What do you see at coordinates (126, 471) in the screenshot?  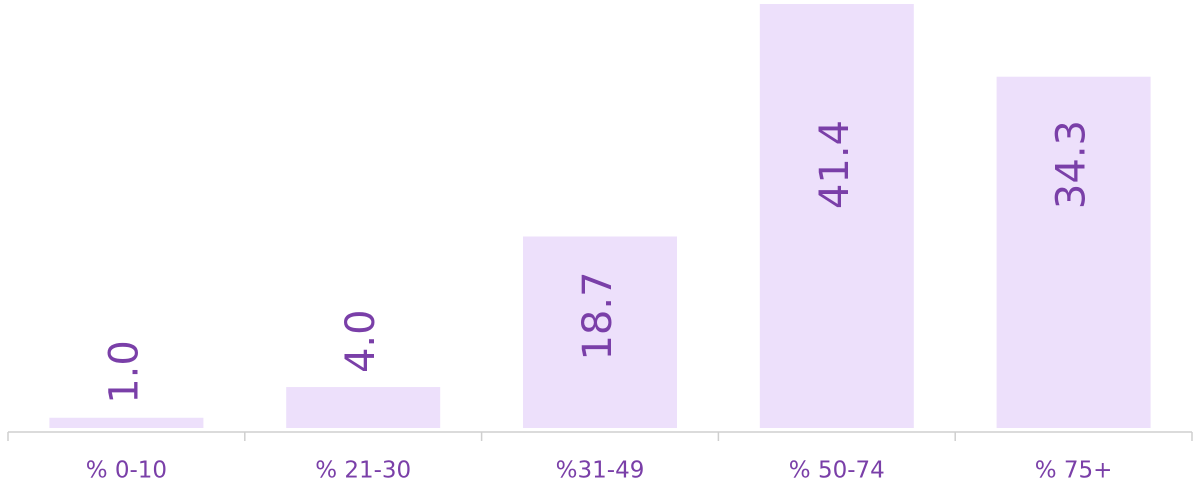 I see `x-tick-label: % 0-10` at bounding box center [126, 471].